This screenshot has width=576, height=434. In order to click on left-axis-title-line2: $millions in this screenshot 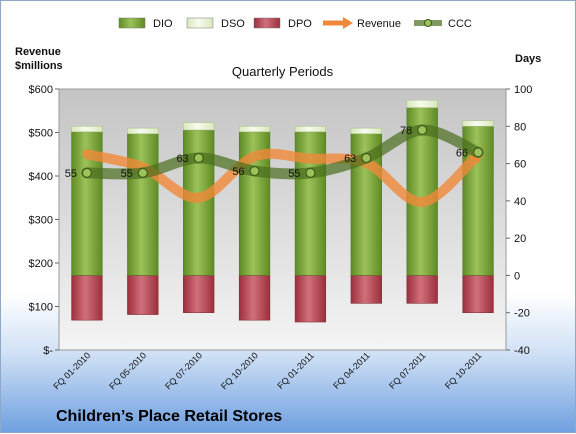, I will do `click(39, 66)`.